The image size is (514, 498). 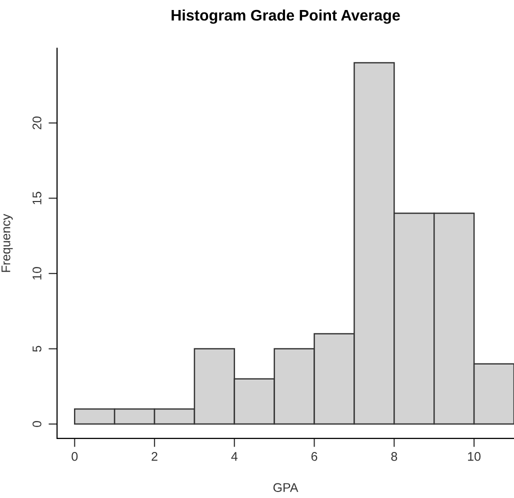 What do you see at coordinates (155, 456) in the screenshot?
I see `x-tick-label: 2` at bounding box center [155, 456].